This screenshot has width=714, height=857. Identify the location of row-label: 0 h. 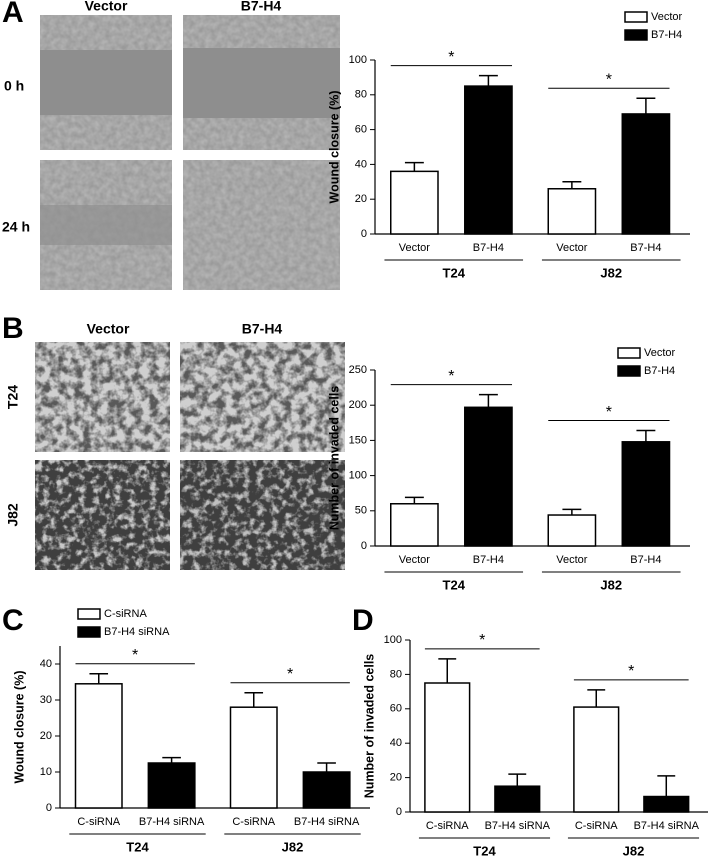
(14, 86).